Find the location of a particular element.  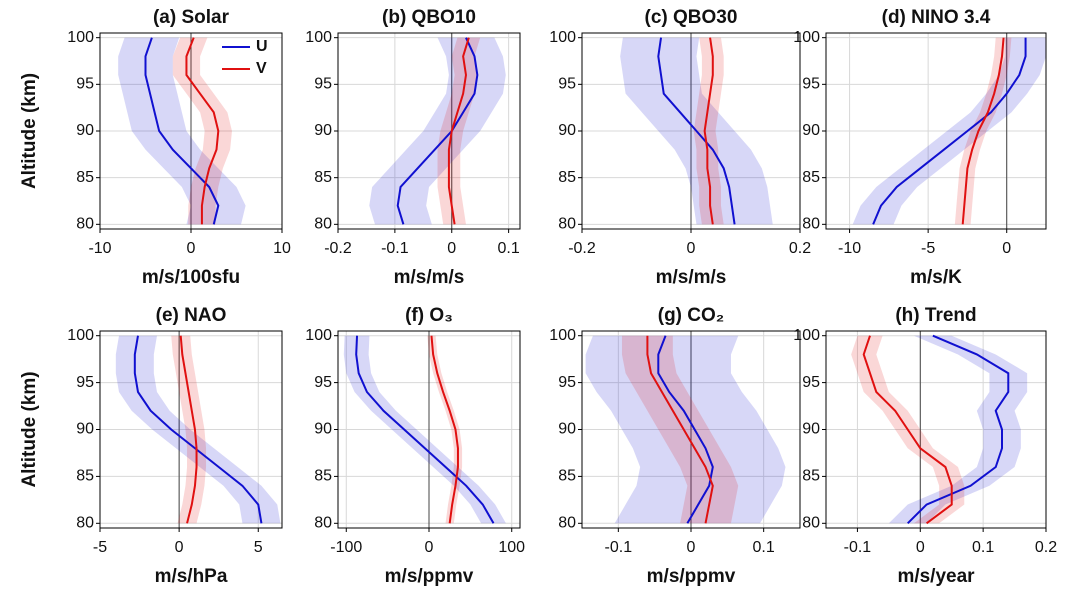

chart-title: (a) Solar is located at coordinates (191, 17).